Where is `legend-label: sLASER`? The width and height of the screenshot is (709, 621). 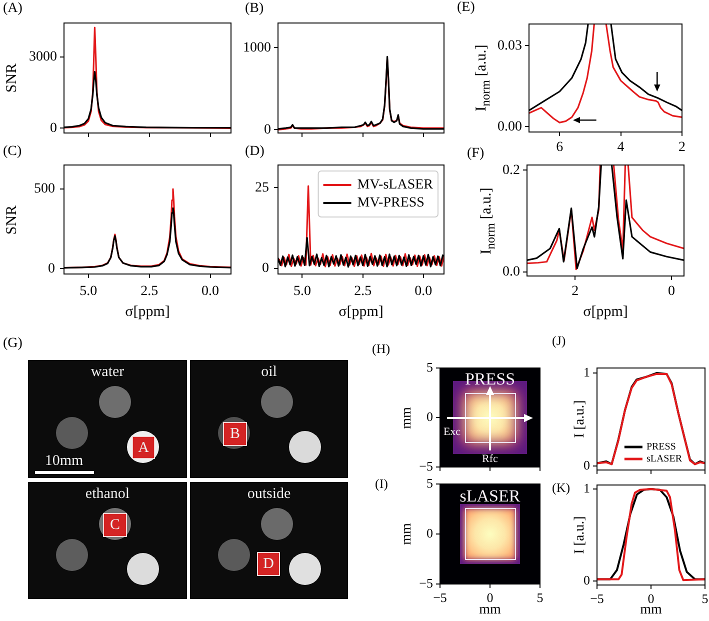
legend-label: sLASER is located at coordinates (664, 459).